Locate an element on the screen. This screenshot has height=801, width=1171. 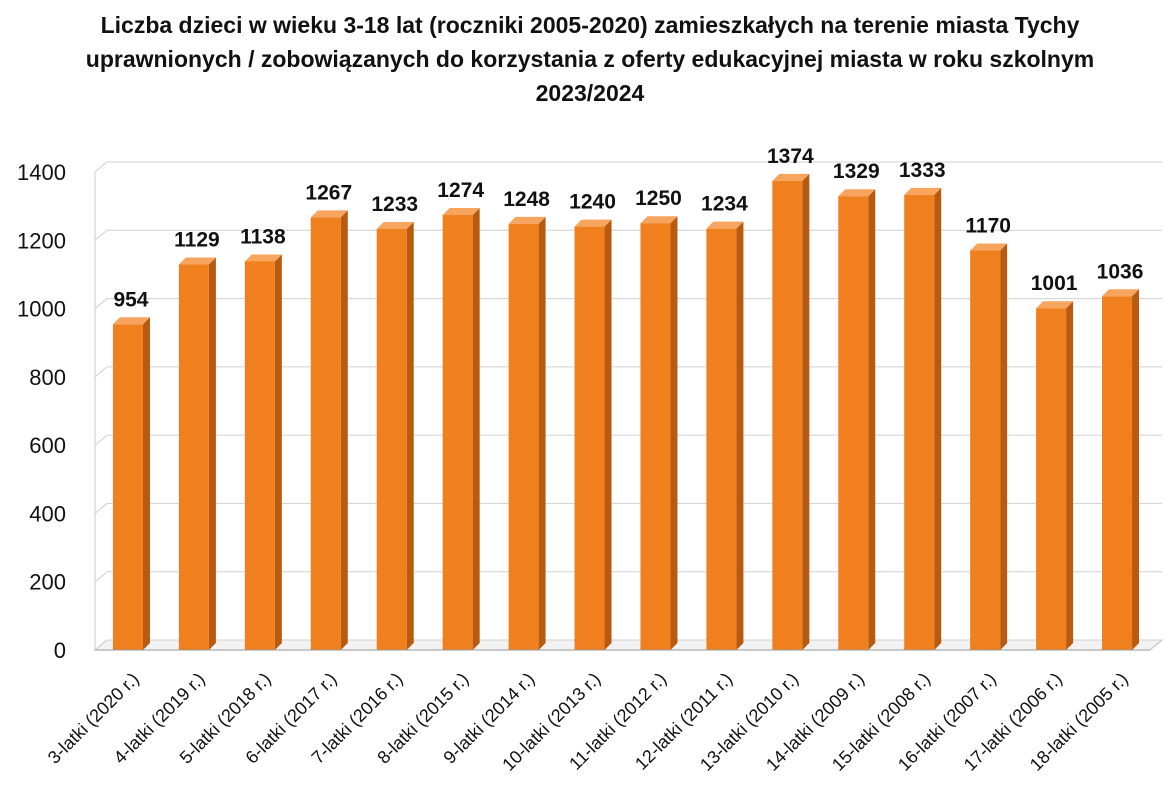
value-label: 1138 is located at coordinates (263, 236).